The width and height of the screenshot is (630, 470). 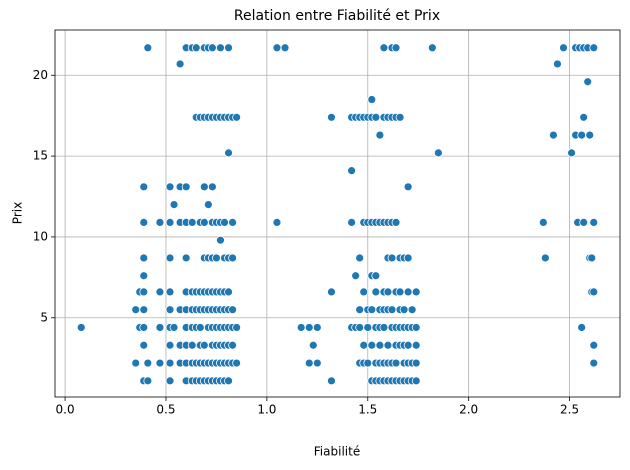 What do you see at coordinates (40, 236) in the screenshot?
I see `y-tick-label: 10` at bounding box center [40, 236].